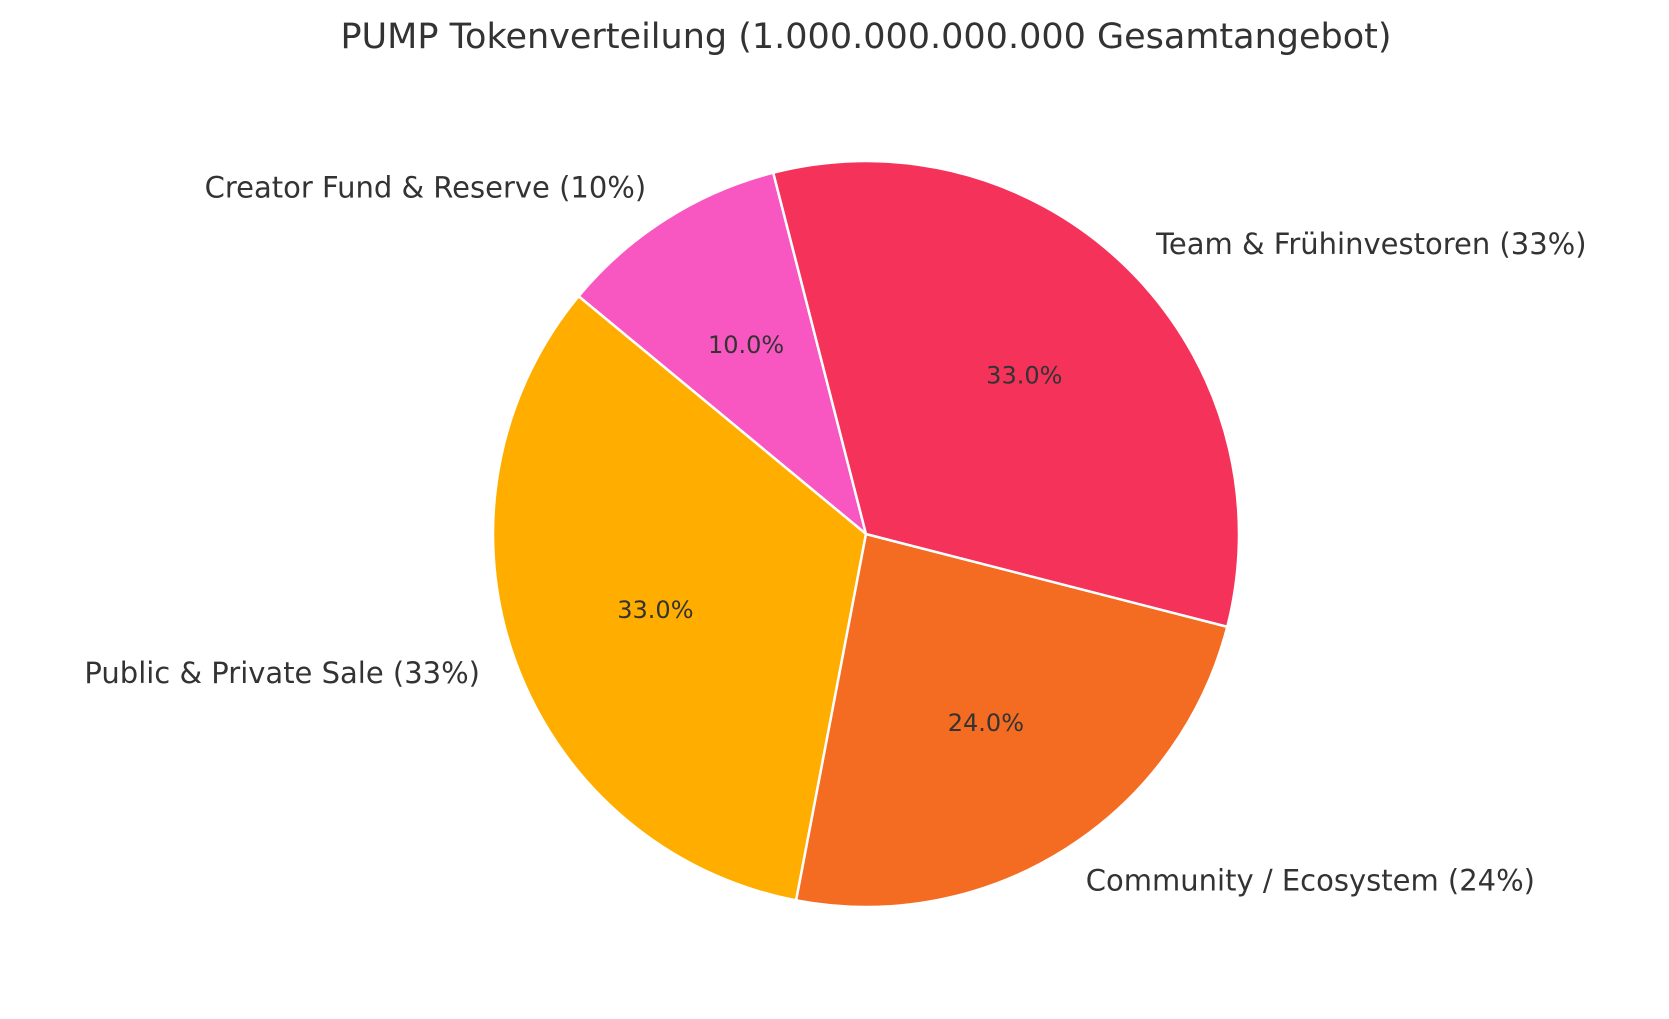 The width and height of the screenshot is (1669, 1019). What do you see at coordinates (282, 673) in the screenshot?
I see `slice-category-label-1: Public & Private Sale (33%)` at bounding box center [282, 673].